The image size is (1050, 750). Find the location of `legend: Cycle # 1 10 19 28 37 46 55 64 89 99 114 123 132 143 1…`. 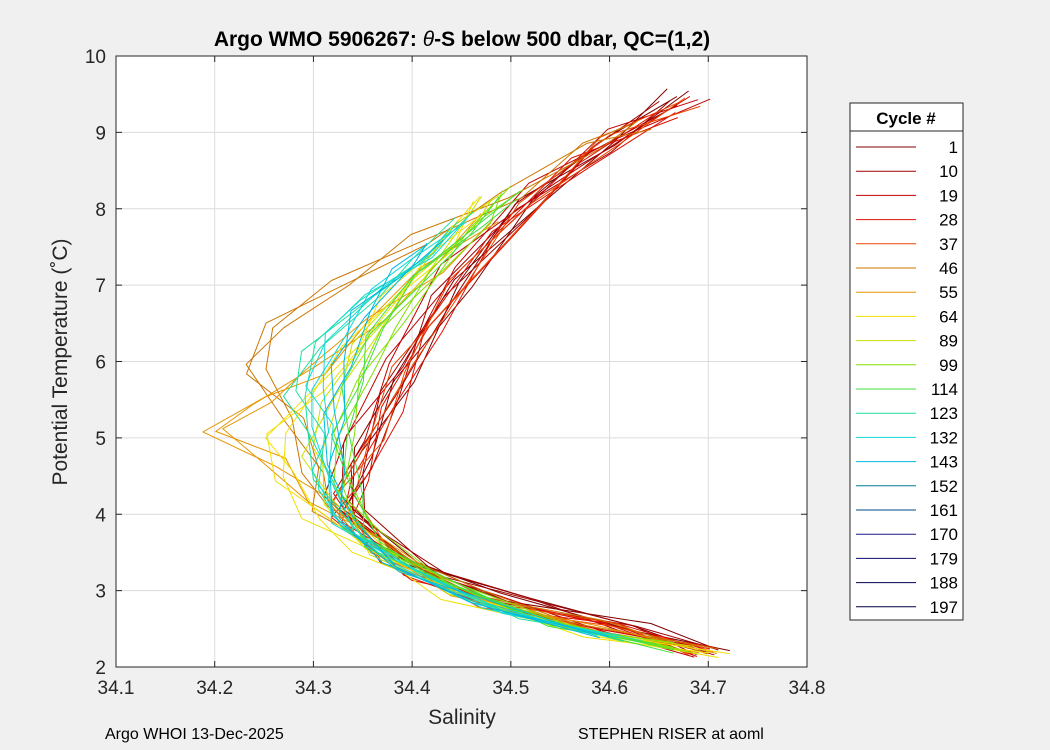

legend: Cycle # 1 10 19 28 37 46 55 64 89 99 114 123 132 143 1… is located at coordinates (906, 361).